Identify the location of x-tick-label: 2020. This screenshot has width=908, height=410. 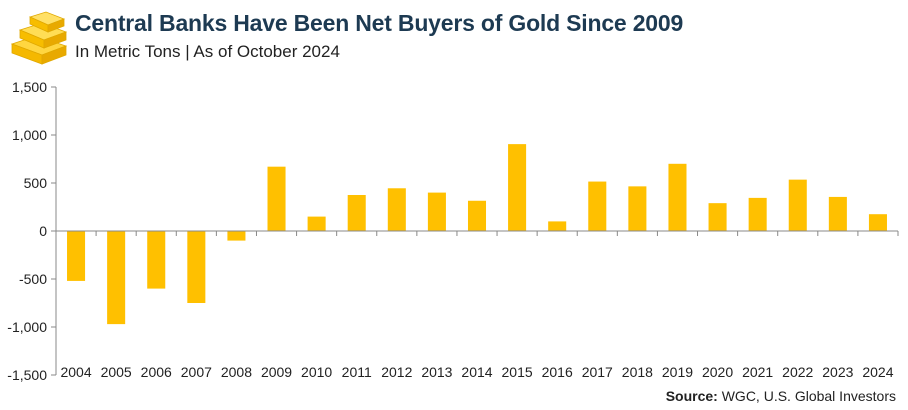
(717, 372).